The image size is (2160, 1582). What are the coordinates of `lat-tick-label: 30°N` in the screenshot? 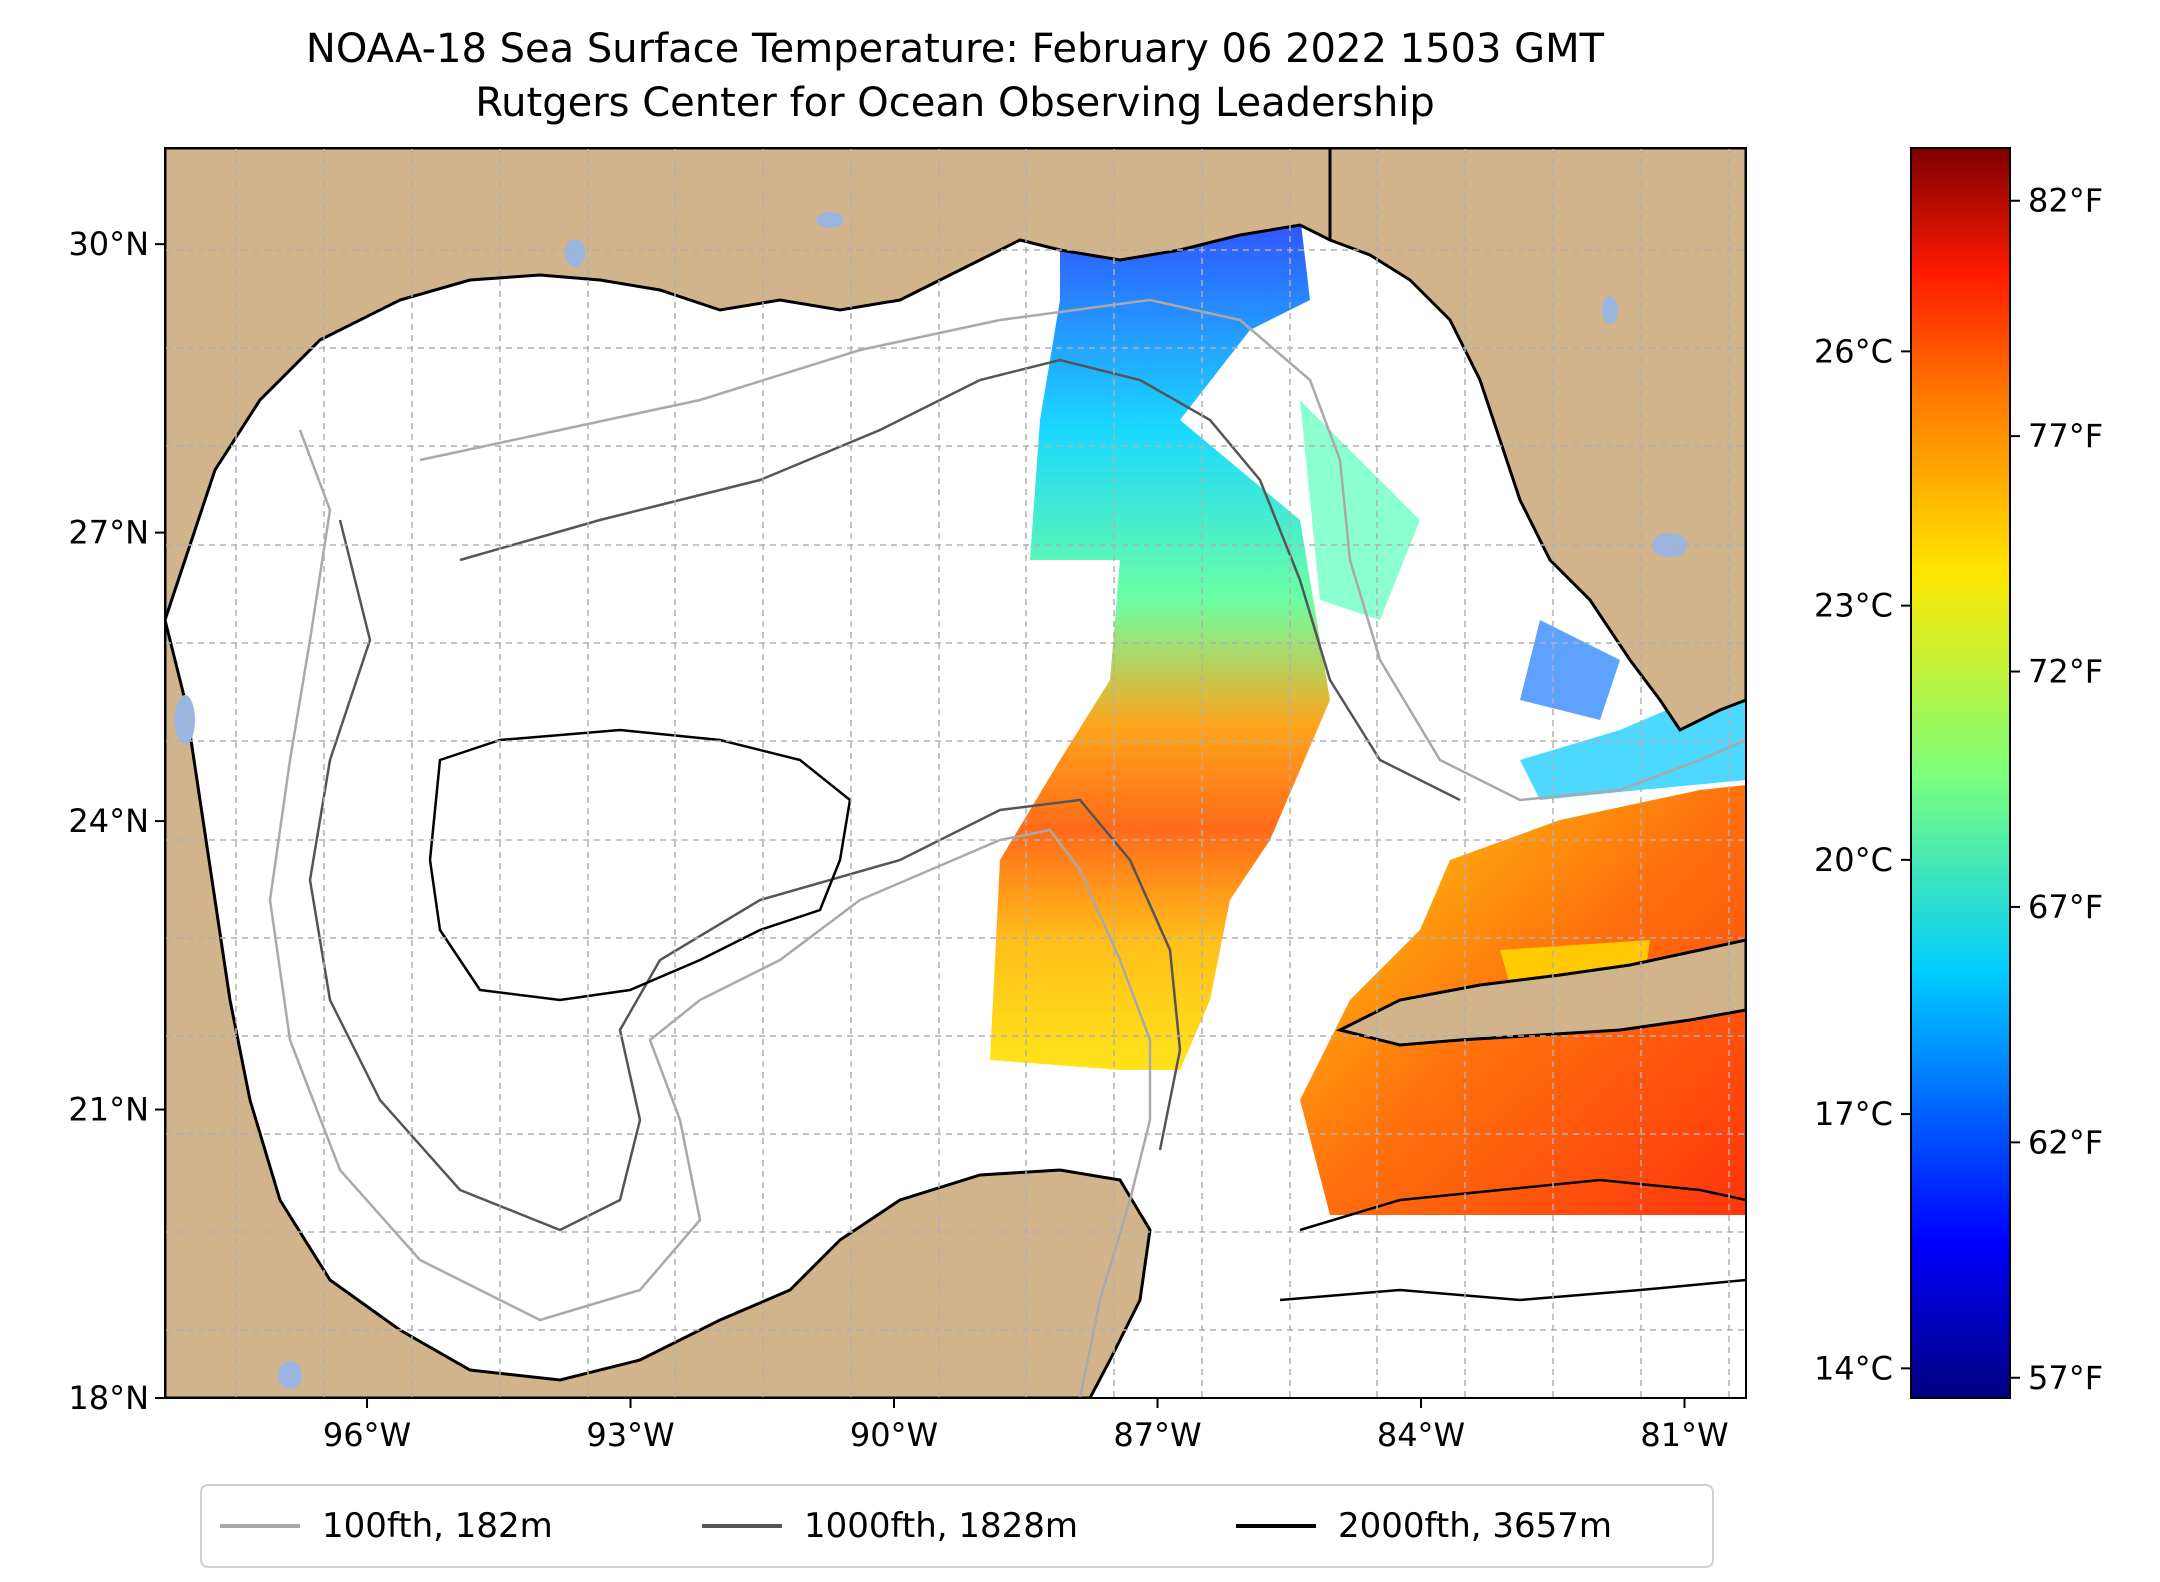 It's located at (108, 244).